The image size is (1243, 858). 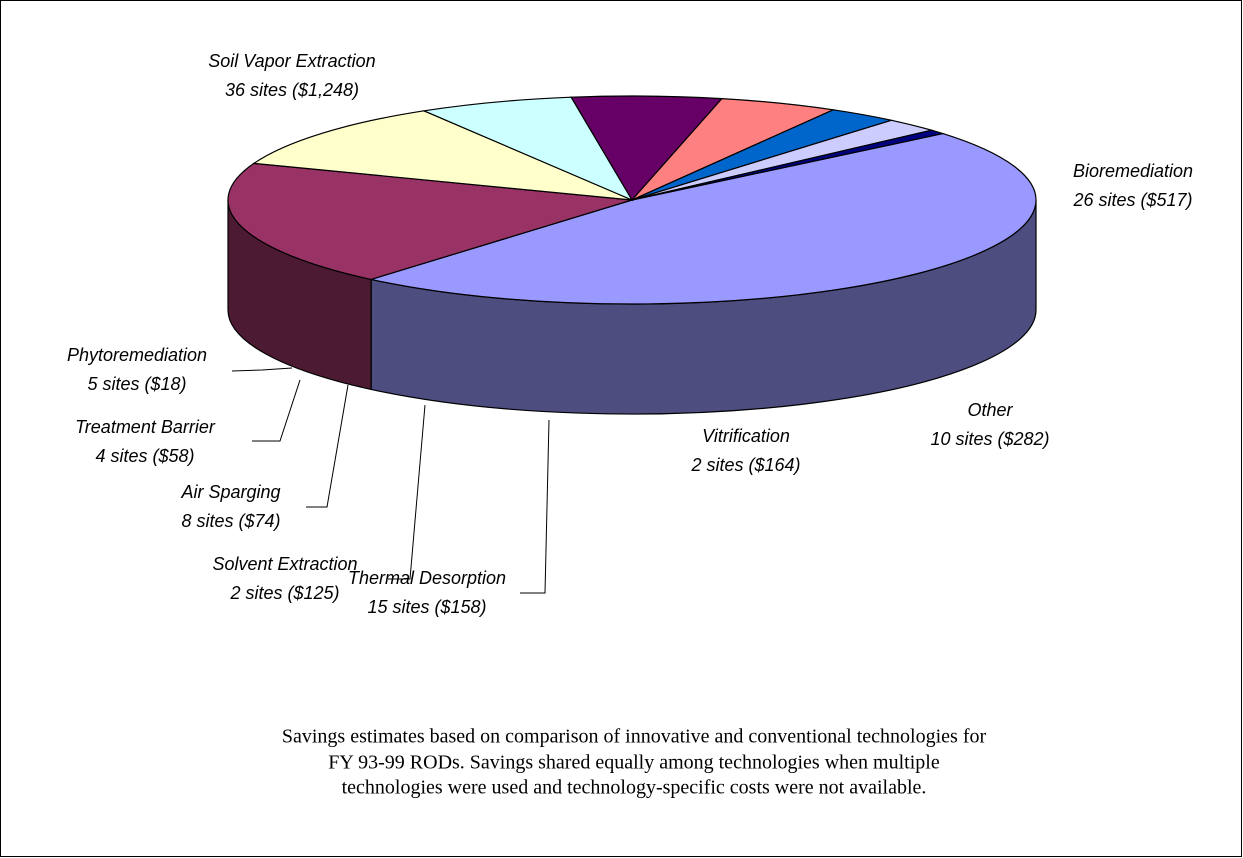 I want to click on slice-label: Thermal Desorption, so click(x=427, y=578).